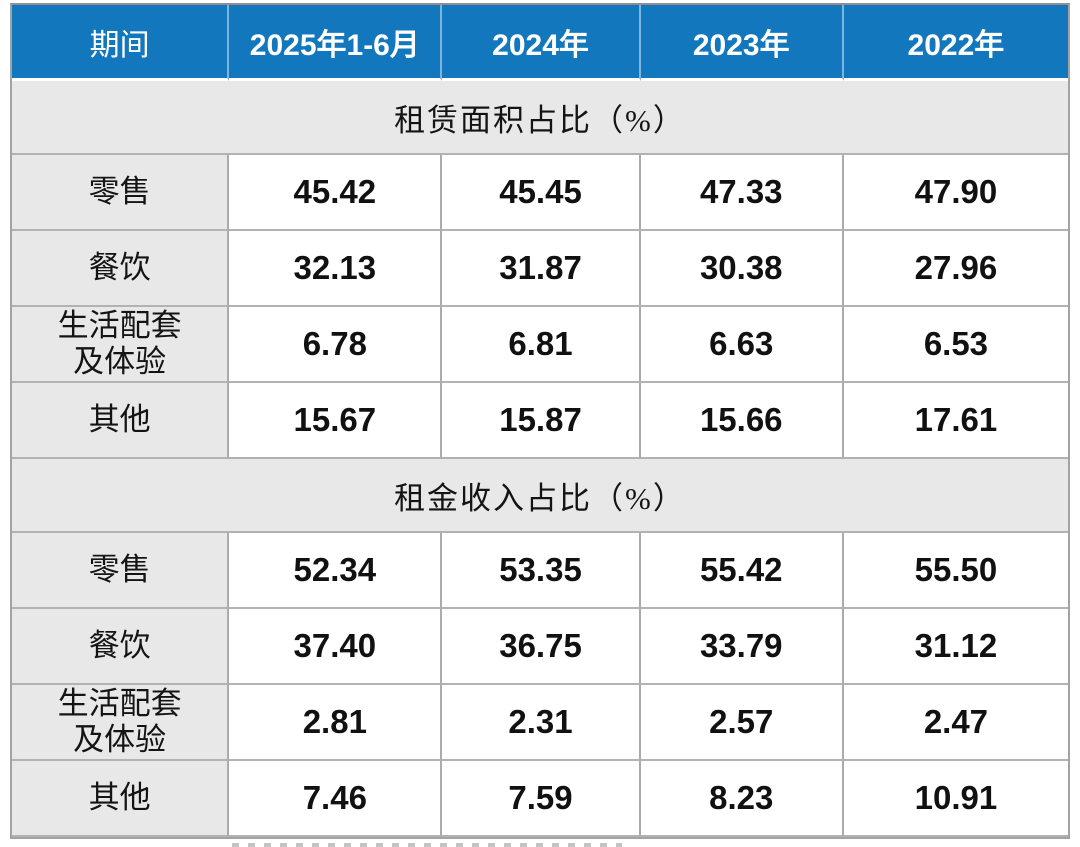 This screenshot has width=1080, height=847. What do you see at coordinates (955, 647) in the screenshot?
I see `table-cell: 31.12` at bounding box center [955, 647].